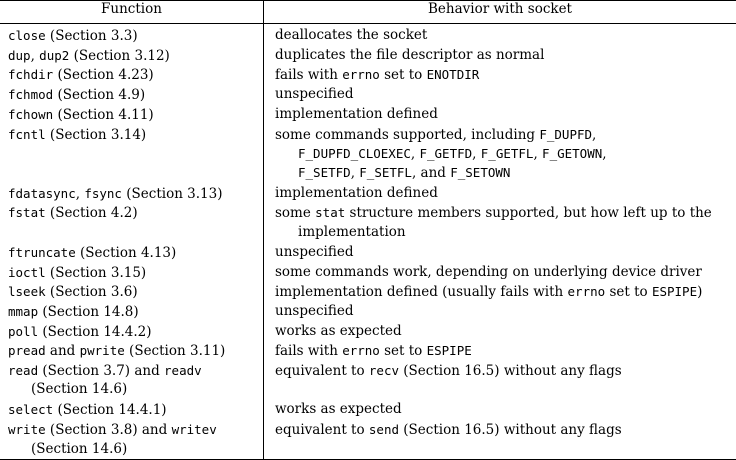 Image resolution: width=736 pixels, height=460 pixels. What do you see at coordinates (42, 193) in the screenshot?
I see `code-identifier: fdatasync` at bounding box center [42, 193].